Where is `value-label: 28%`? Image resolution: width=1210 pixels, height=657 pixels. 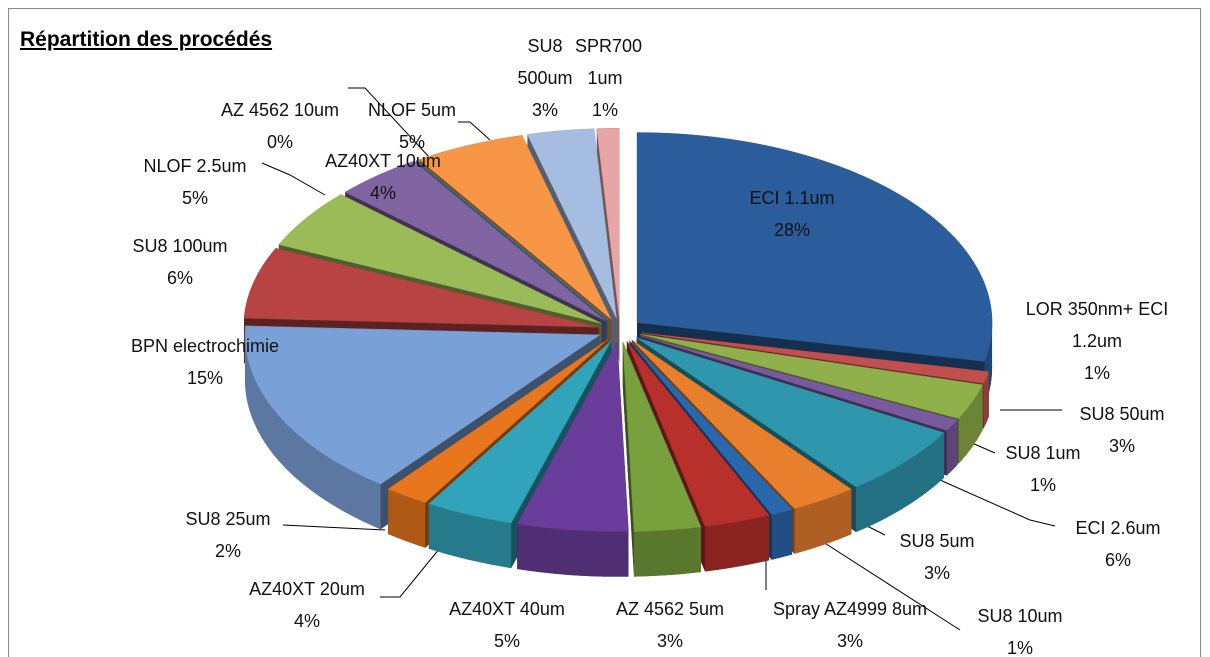 value-label: 28% is located at coordinates (792, 230).